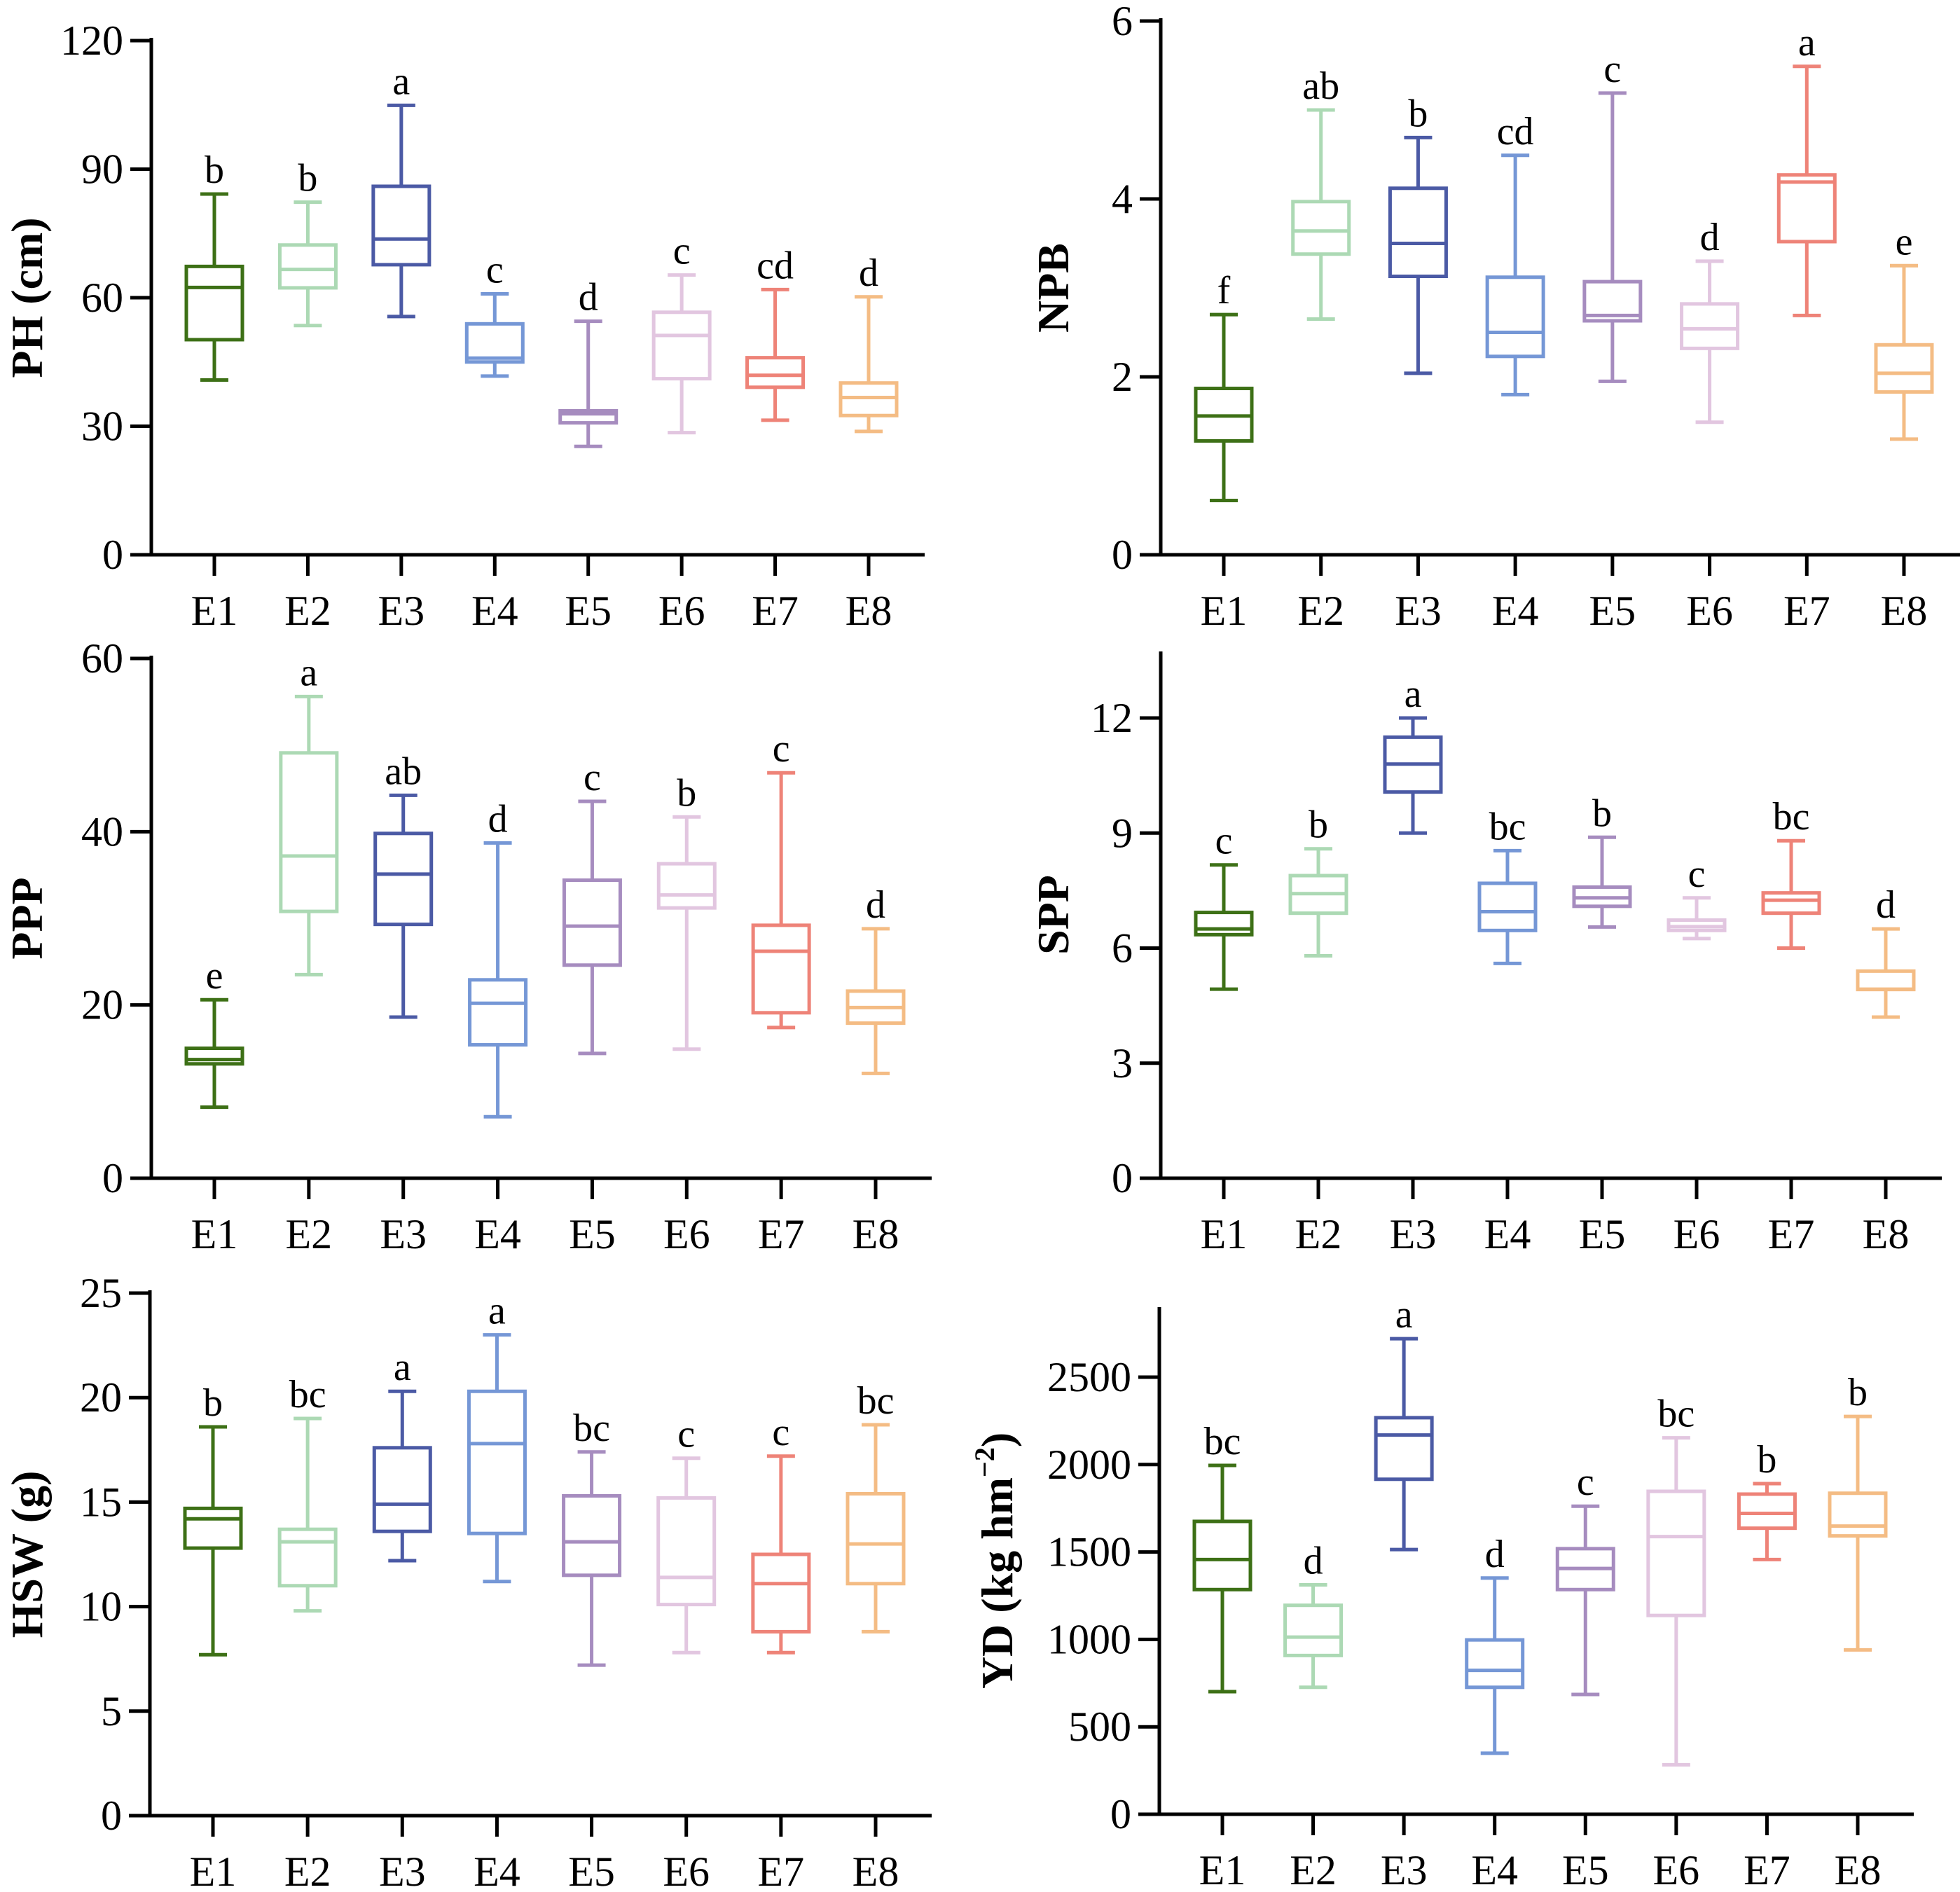 The height and width of the screenshot is (1892, 1960). Describe the element at coordinates (1099, 1727) in the screenshot. I see `y-tick-label: 500` at that location.